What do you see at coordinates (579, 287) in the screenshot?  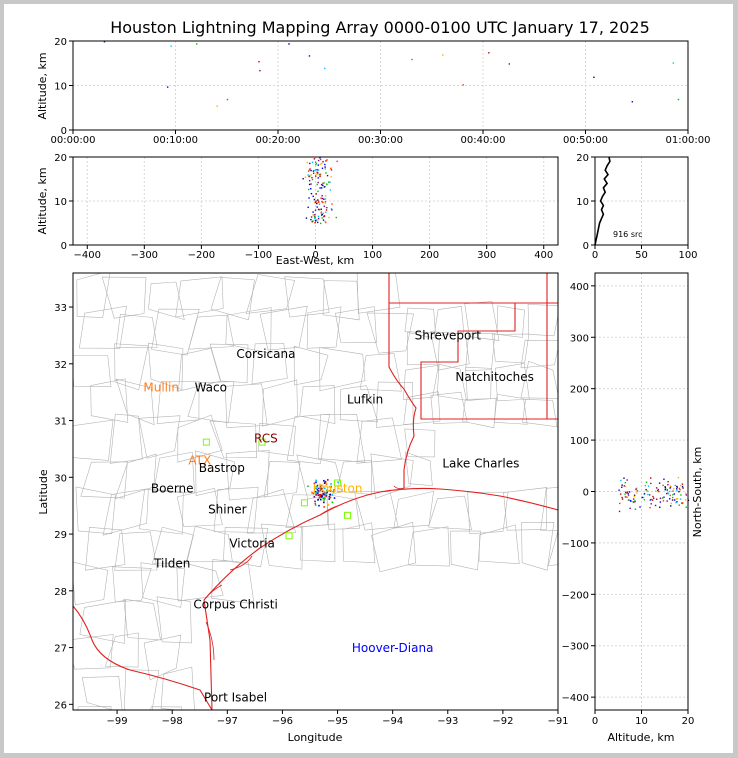 I see `north-south-tick-label: 400` at bounding box center [579, 287].